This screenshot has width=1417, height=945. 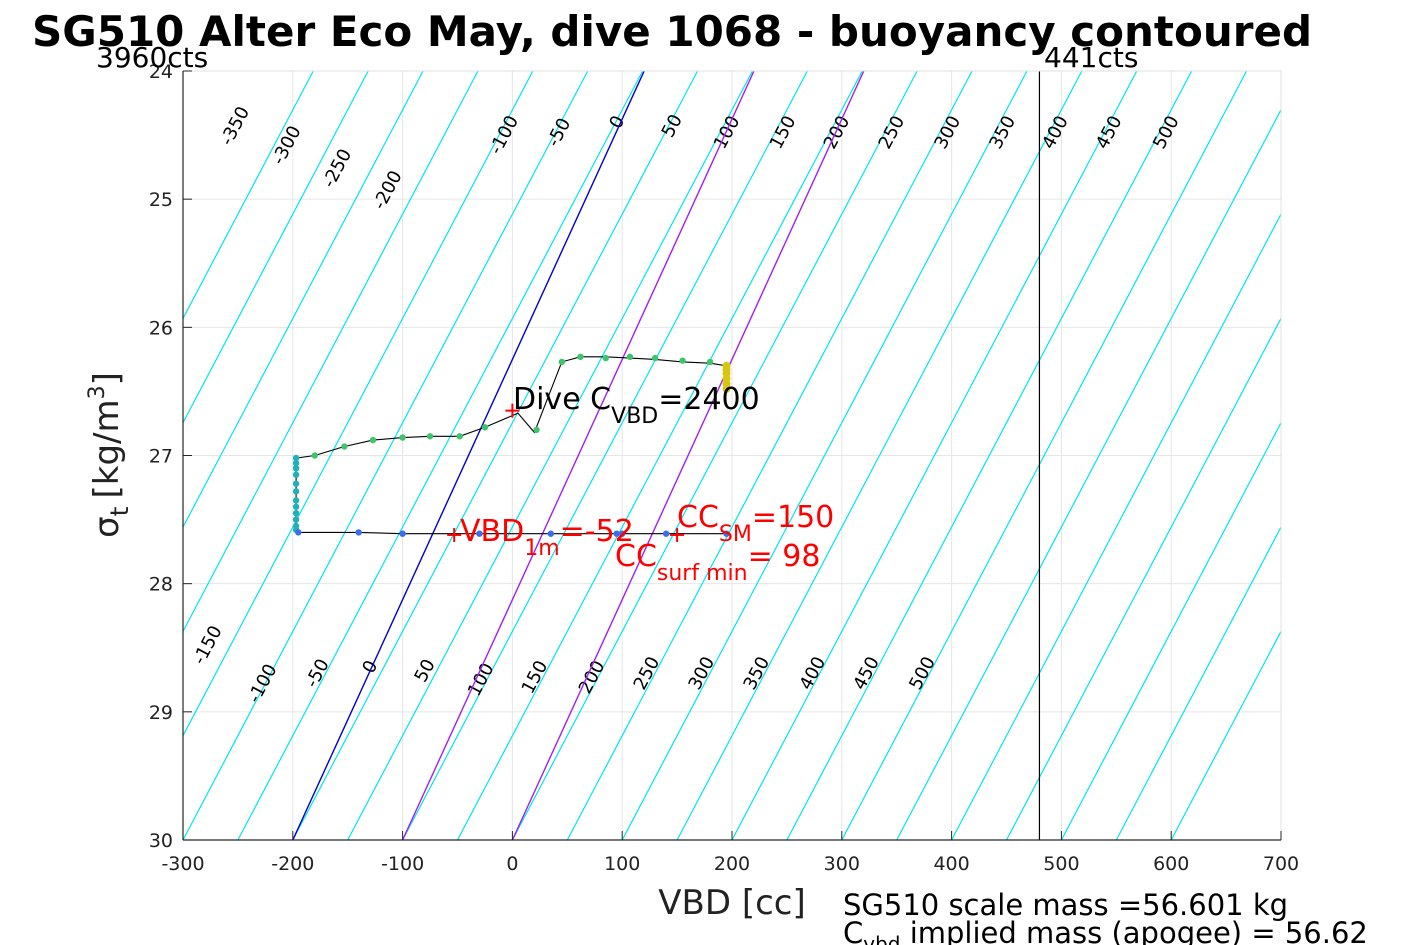 What do you see at coordinates (425, 671) in the screenshot?
I see `contour-label-lower: 50` at bounding box center [425, 671].